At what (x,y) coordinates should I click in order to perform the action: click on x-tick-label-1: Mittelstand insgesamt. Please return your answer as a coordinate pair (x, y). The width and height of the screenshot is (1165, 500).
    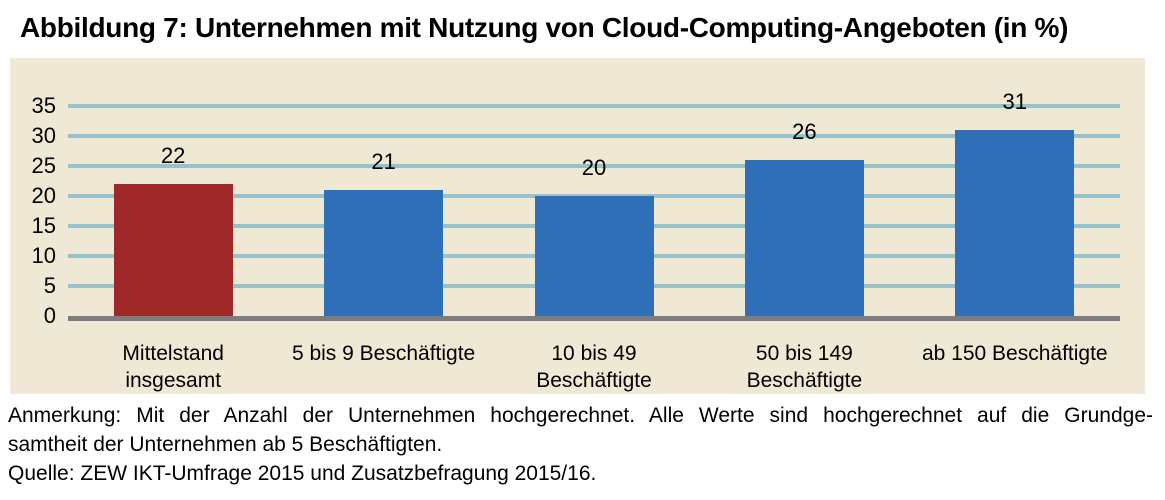
    Looking at the image, I should click on (173, 367).